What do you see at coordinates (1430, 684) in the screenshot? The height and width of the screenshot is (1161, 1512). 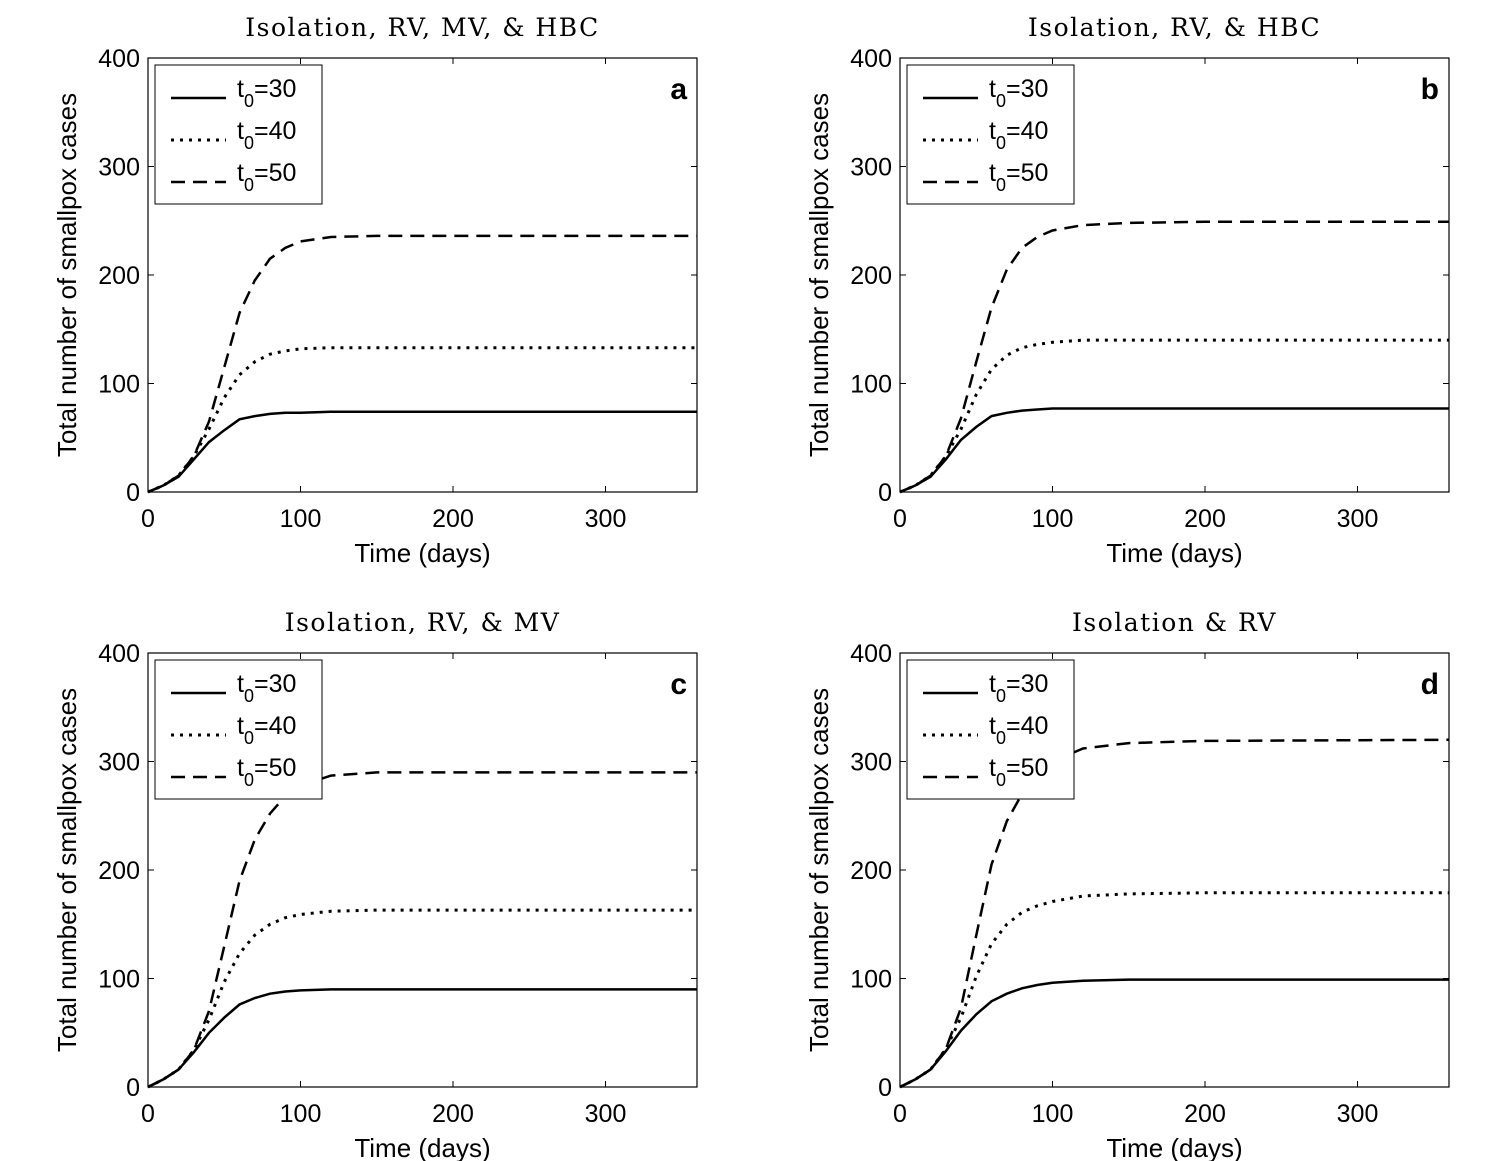 I see `panel-label: d` at bounding box center [1430, 684].